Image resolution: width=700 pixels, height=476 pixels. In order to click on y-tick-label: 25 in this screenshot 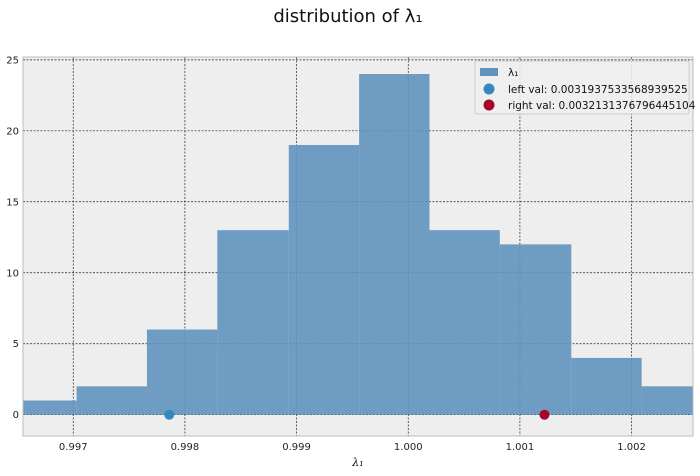, I will do `click(12, 60)`.